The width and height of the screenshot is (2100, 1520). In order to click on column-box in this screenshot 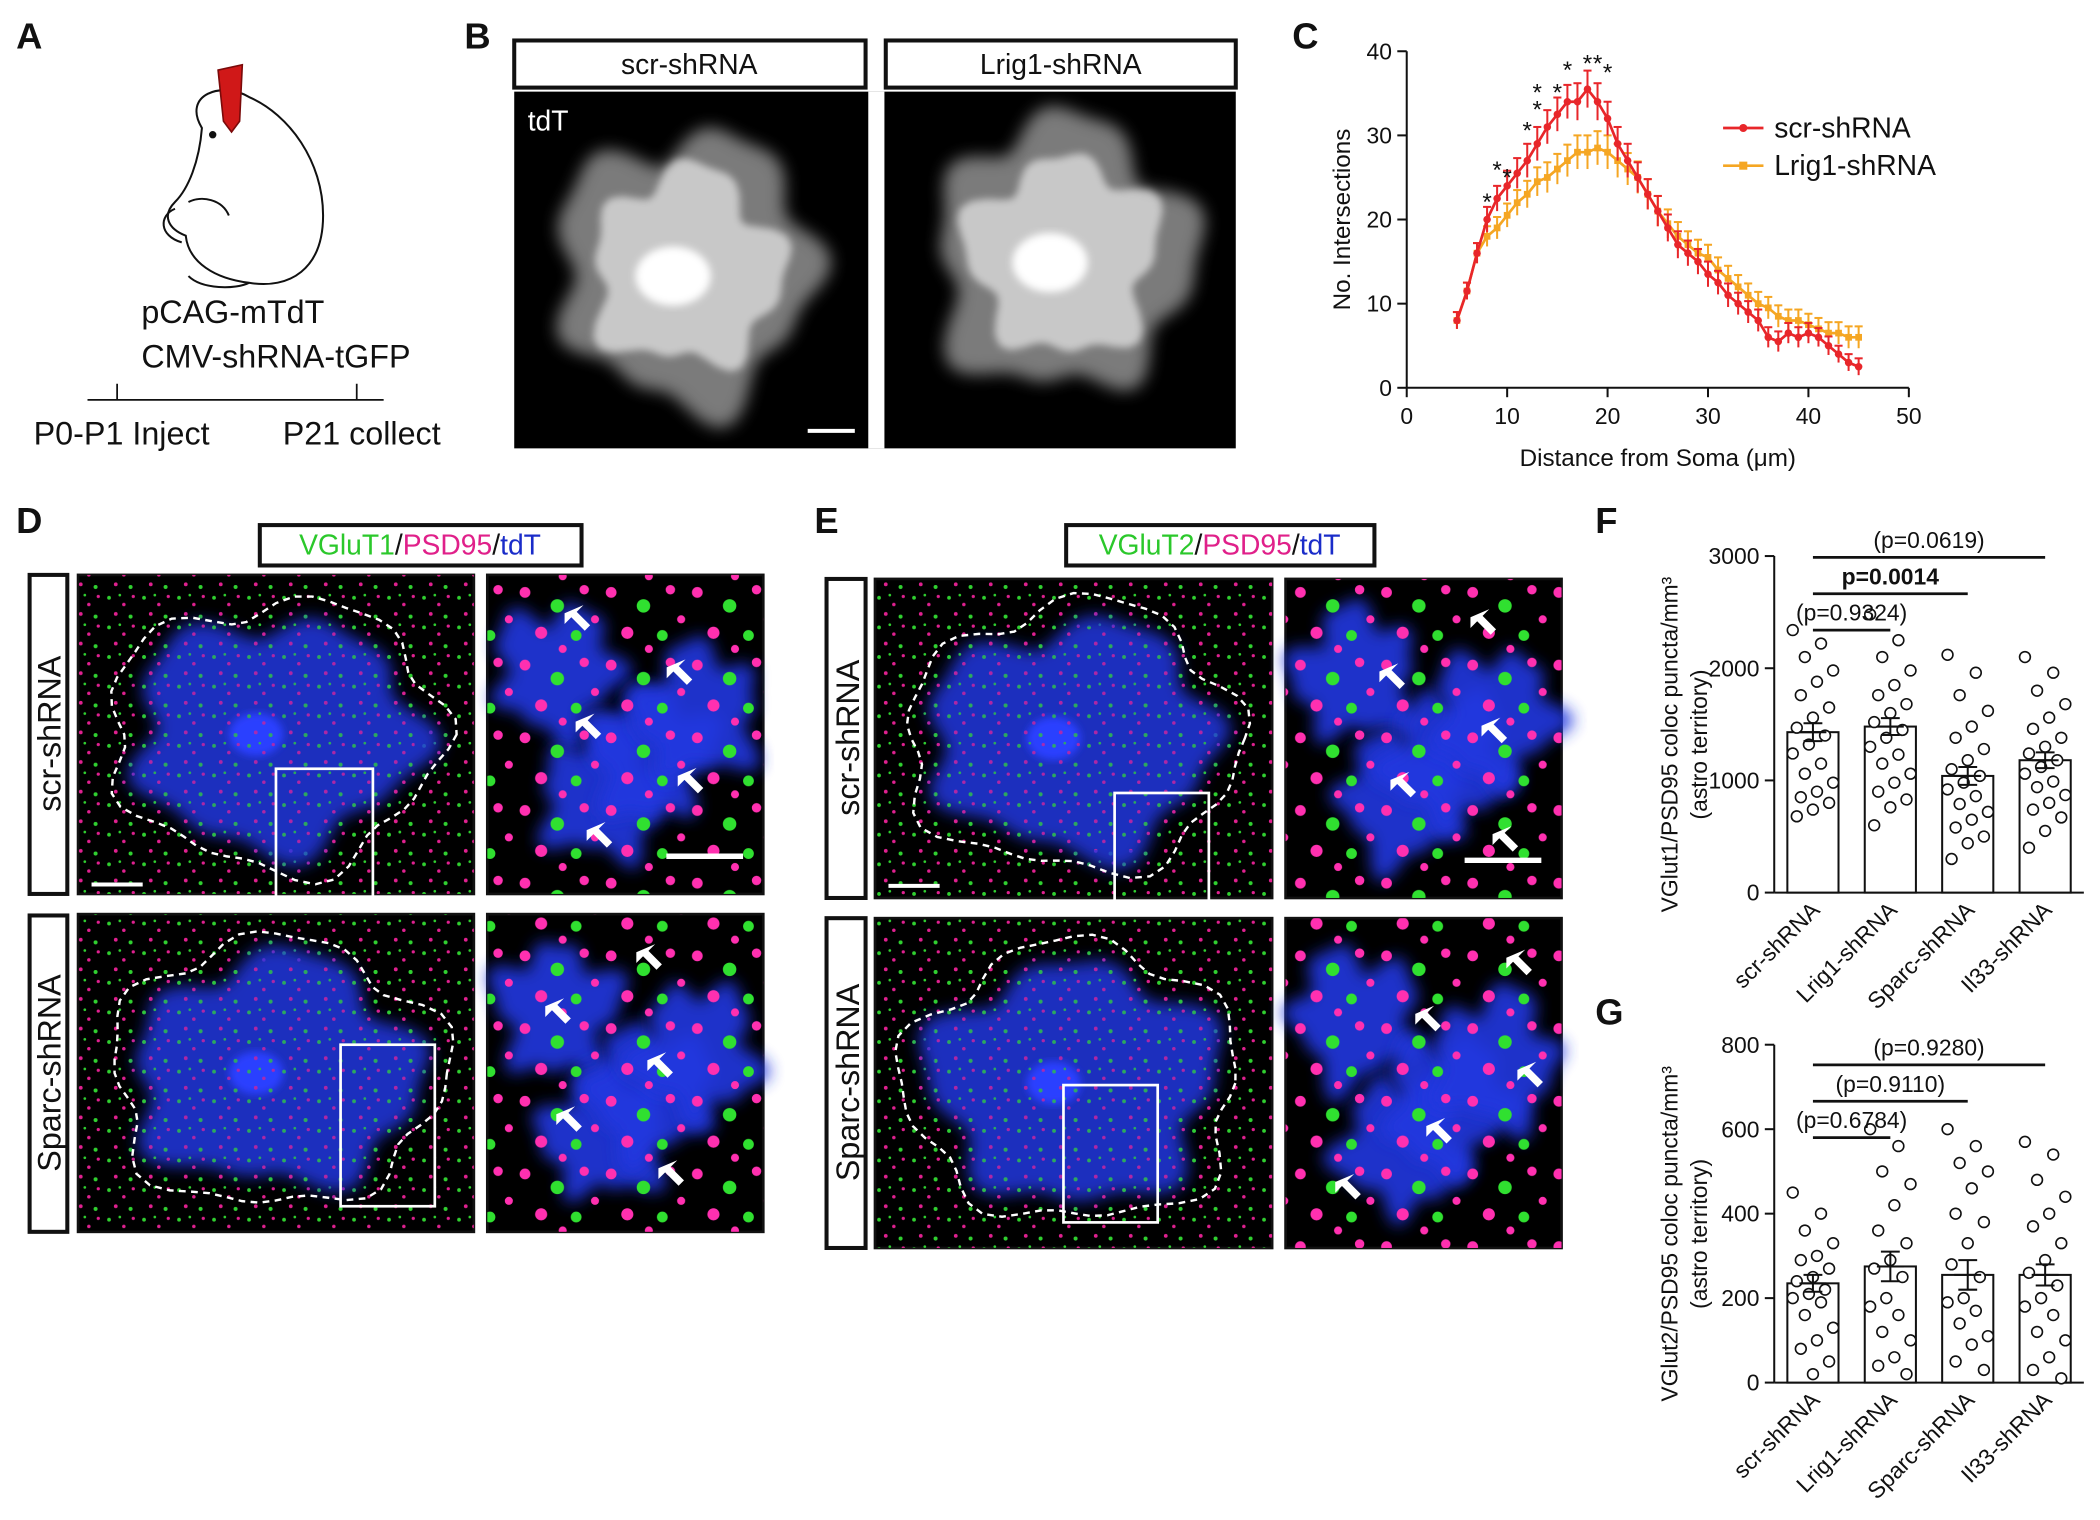, I will do `click(1060, 64)`.